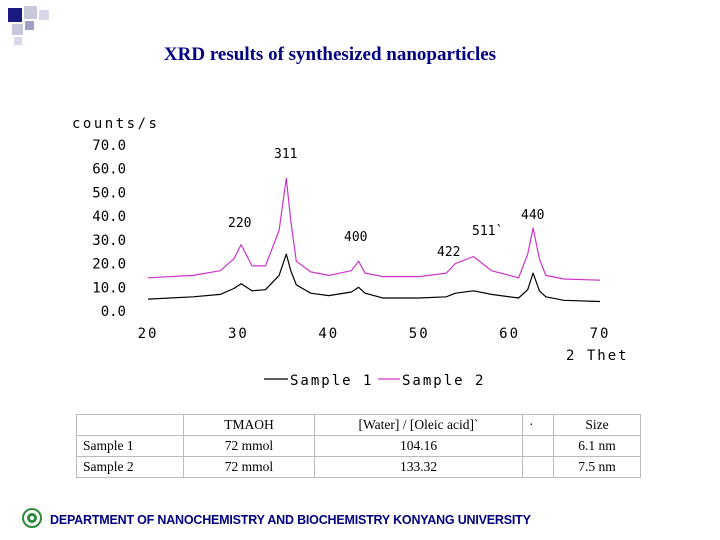  What do you see at coordinates (130, 446) in the screenshot?
I see `table-cell: Sample 1` at bounding box center [130, 446].